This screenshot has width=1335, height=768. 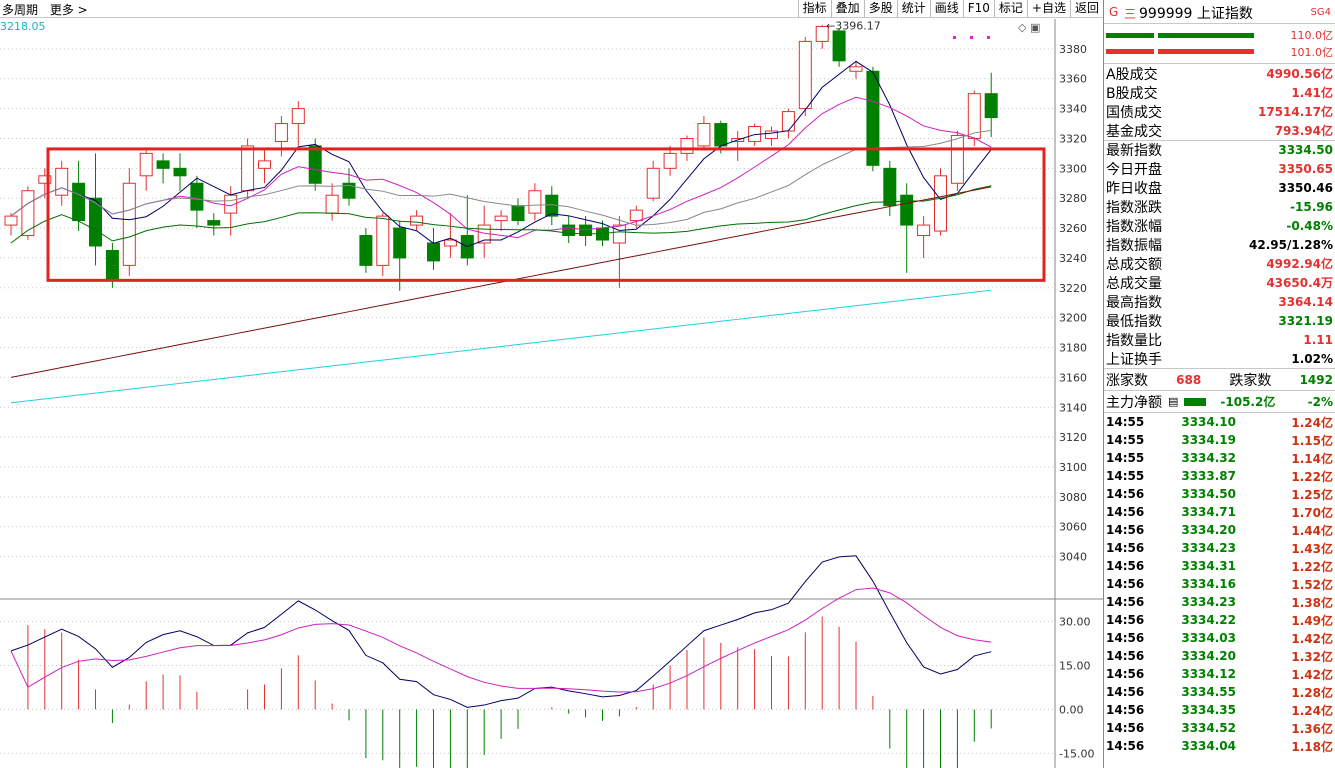 I want to click on stat-label: 指数量比, so click(x=1134, y=340).